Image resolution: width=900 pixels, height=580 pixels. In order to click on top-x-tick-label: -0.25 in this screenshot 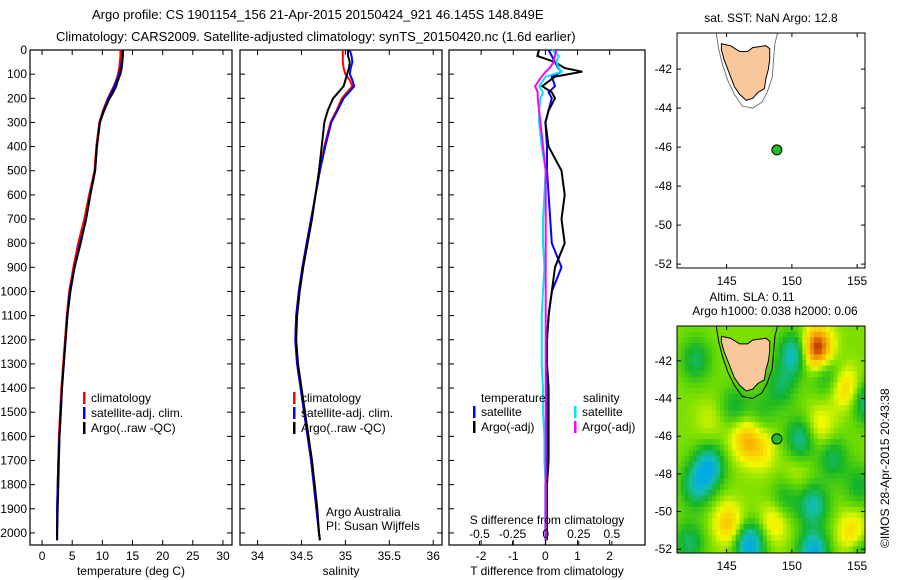, I will do `click(513, 534)`.